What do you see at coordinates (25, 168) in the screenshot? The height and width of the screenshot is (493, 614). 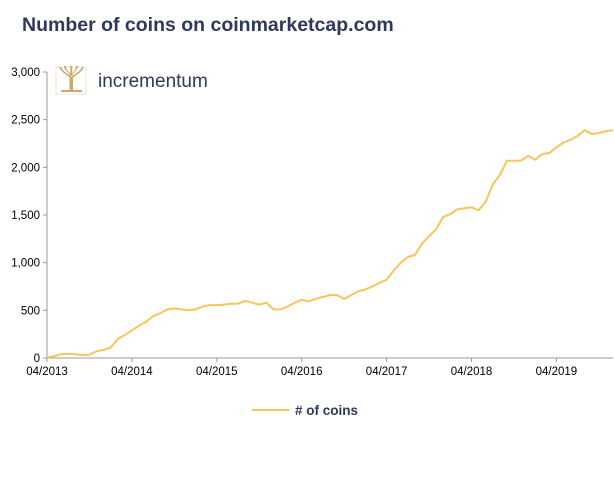 I see `y-tick-label: 2,000` at bounding box center [25, 168].